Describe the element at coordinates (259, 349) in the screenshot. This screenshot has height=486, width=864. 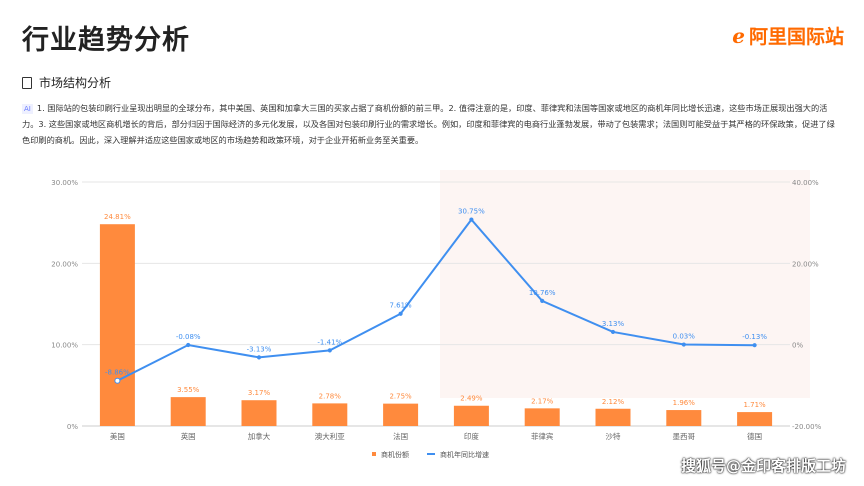
I see `line-label: -3.13%` at that location.